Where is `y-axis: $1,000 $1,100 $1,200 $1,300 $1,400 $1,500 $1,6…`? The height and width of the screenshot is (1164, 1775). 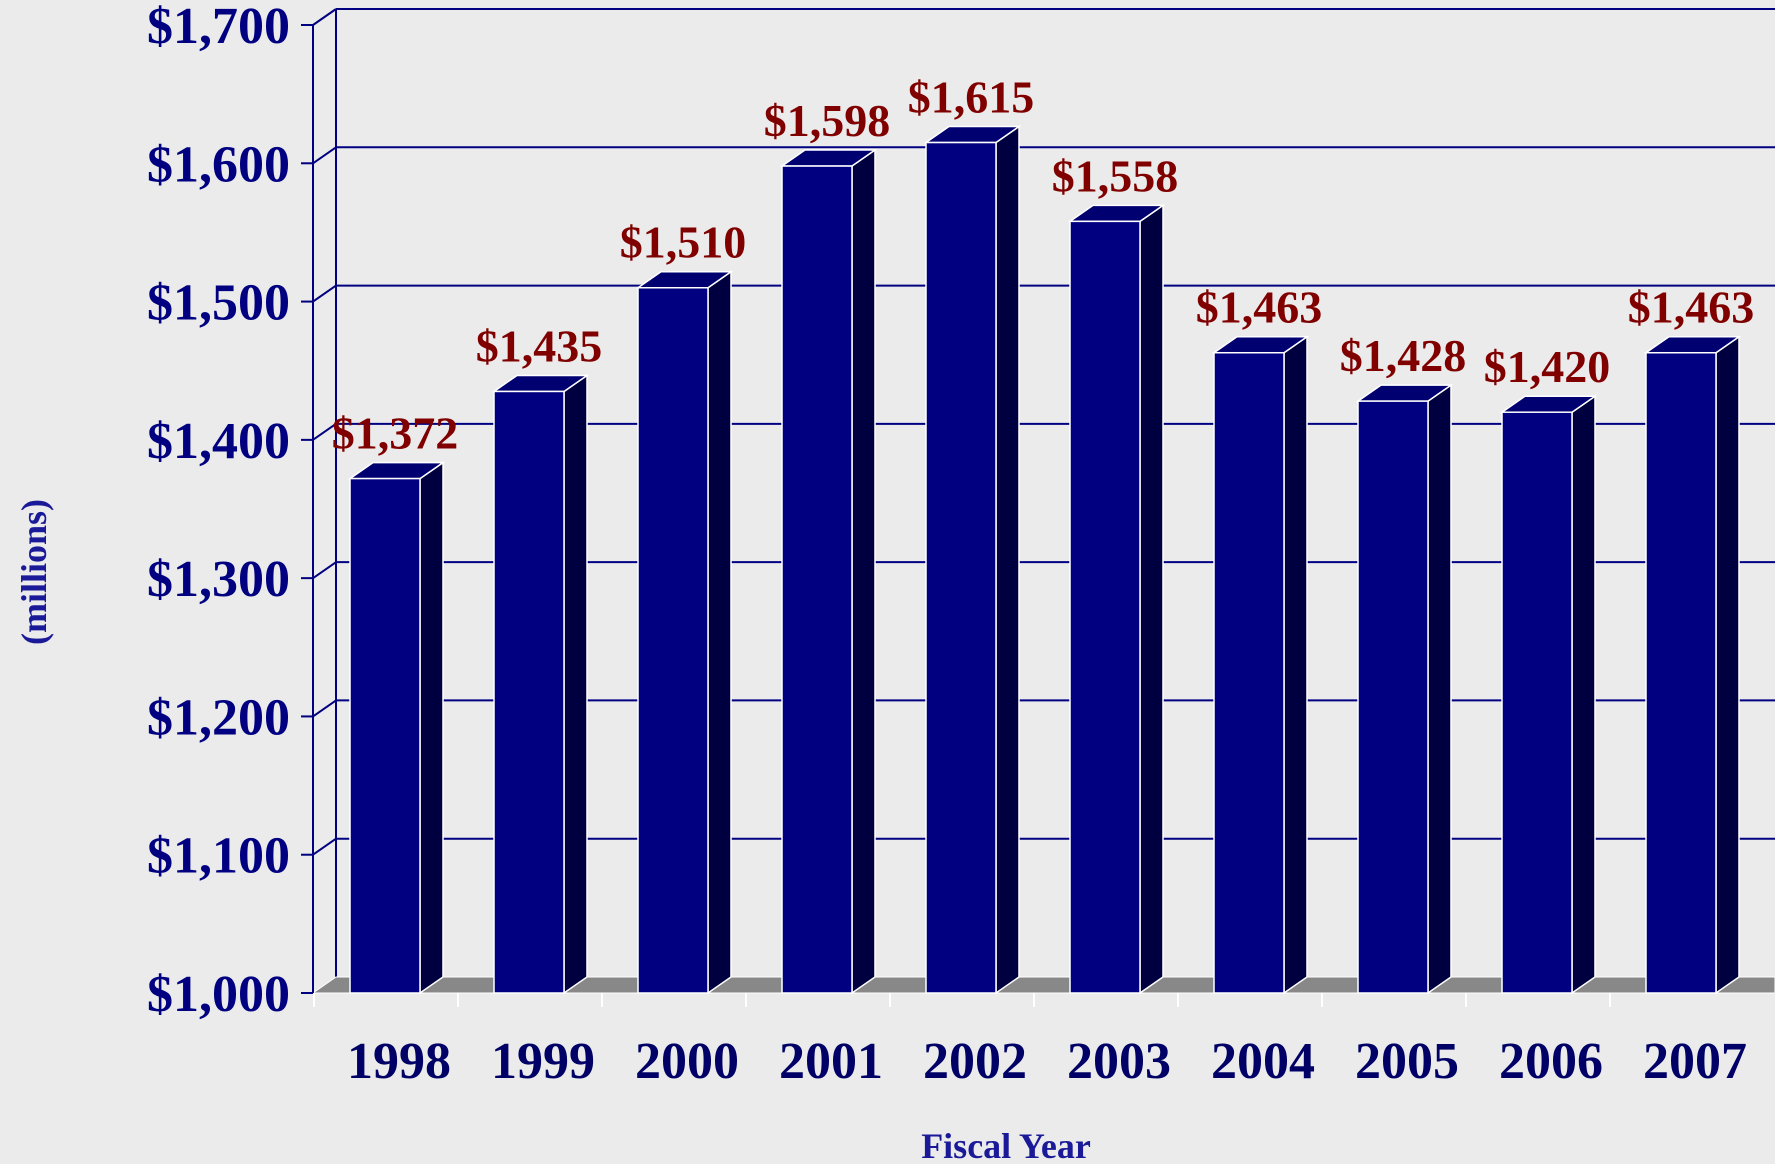 y-axis: $1,000 $1,100 $1,200 $1,300 $1,400 $1,500 $1,6… is located at coordinates (230, 511).